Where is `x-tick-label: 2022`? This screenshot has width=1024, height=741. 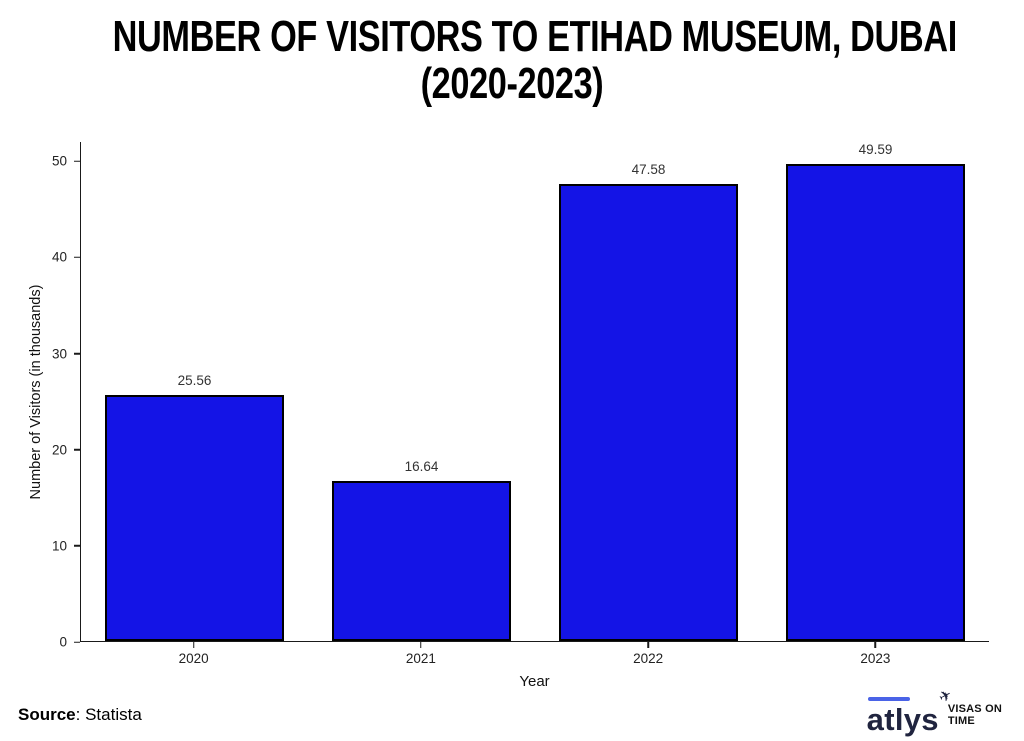
x-tick-label: 2022 is located at coordinates (648, 654).